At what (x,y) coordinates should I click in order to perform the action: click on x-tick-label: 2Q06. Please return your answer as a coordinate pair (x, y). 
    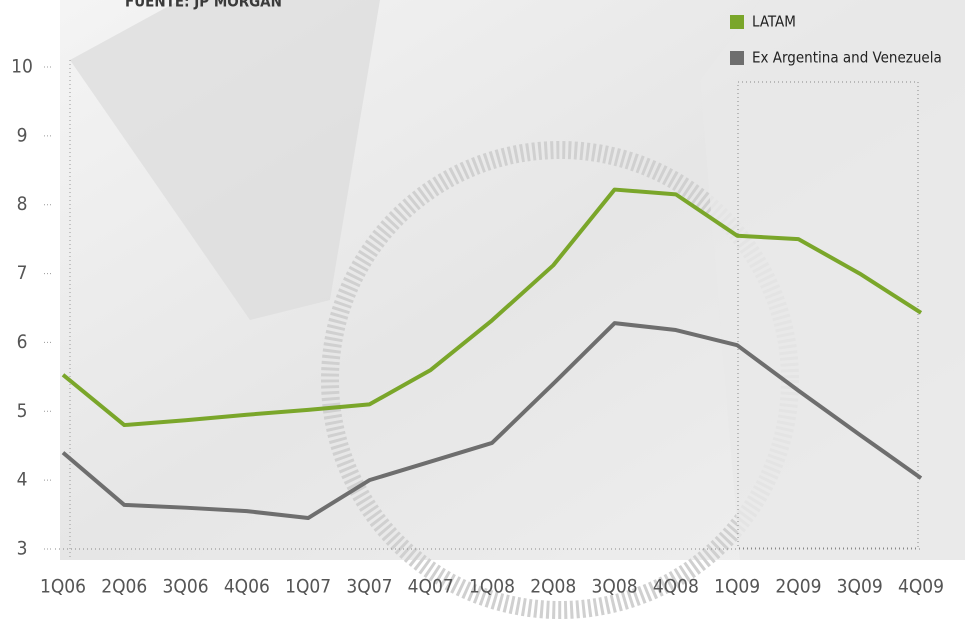
    Looking at the image, I should click on (124, 587).